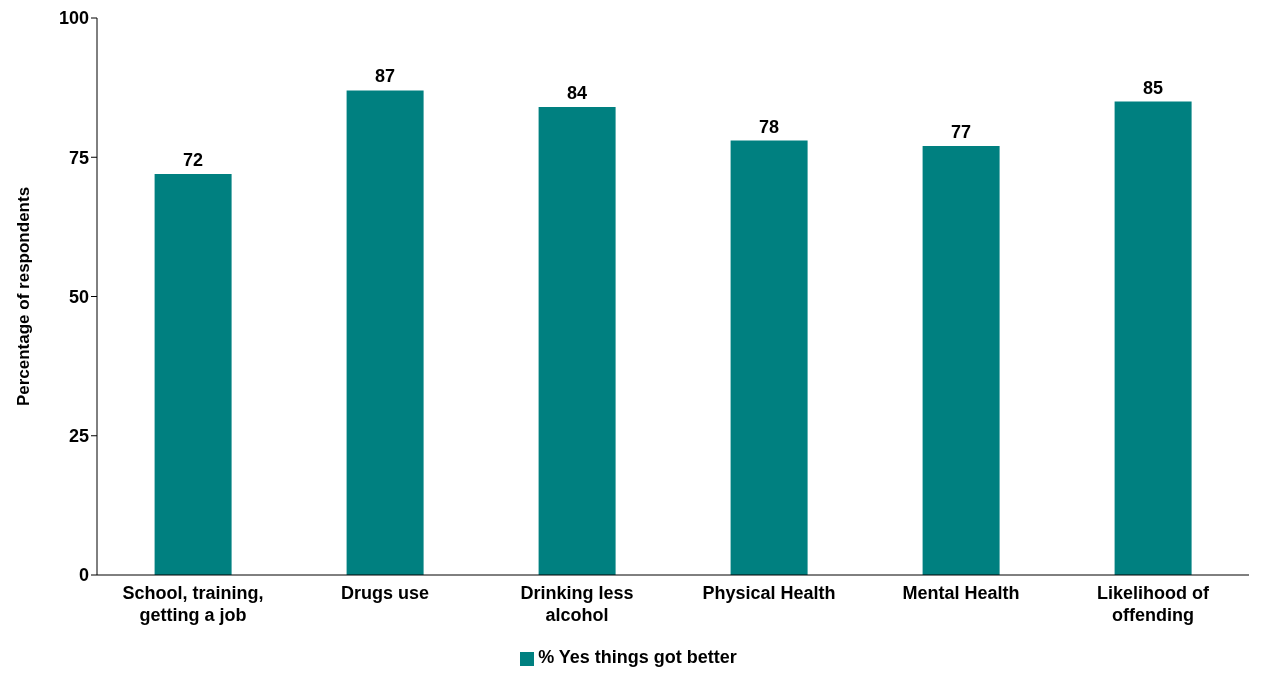 The image size is (1265, 686). Describe the element at coordinates (1153, 604) in the screenshot. I see `x-tick-label: Likelihood of offending` at that location.